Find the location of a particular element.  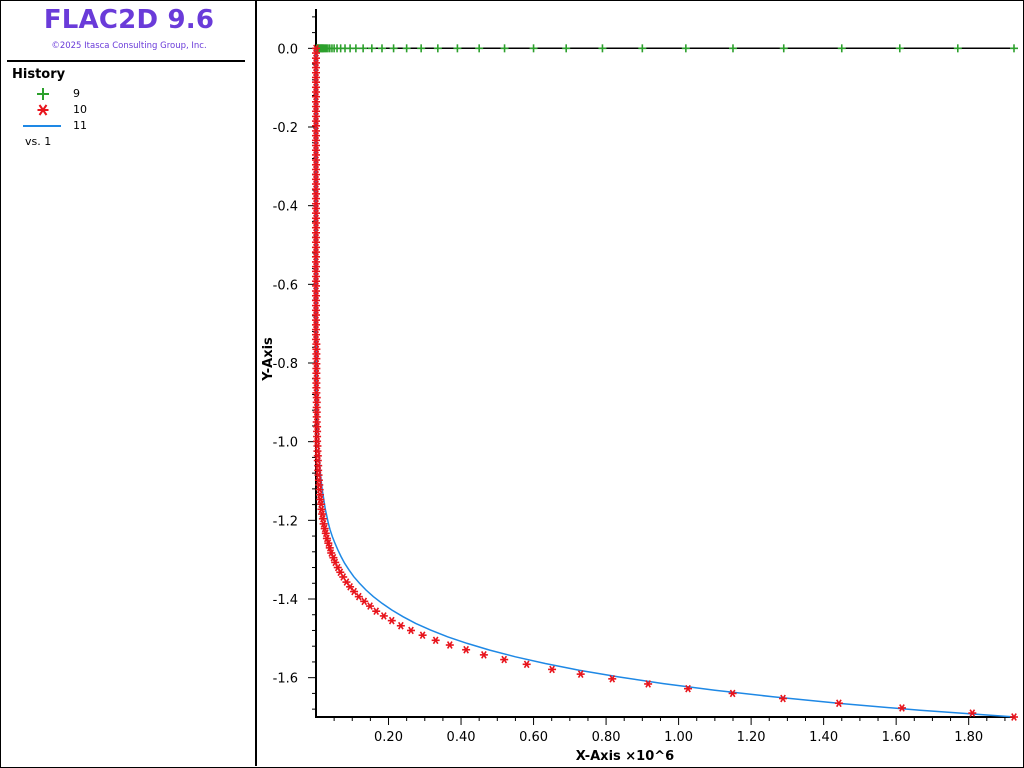

app-copyright: ©2025 Itasca Consulting Group, Inc. is located at coordinates (129, 46).